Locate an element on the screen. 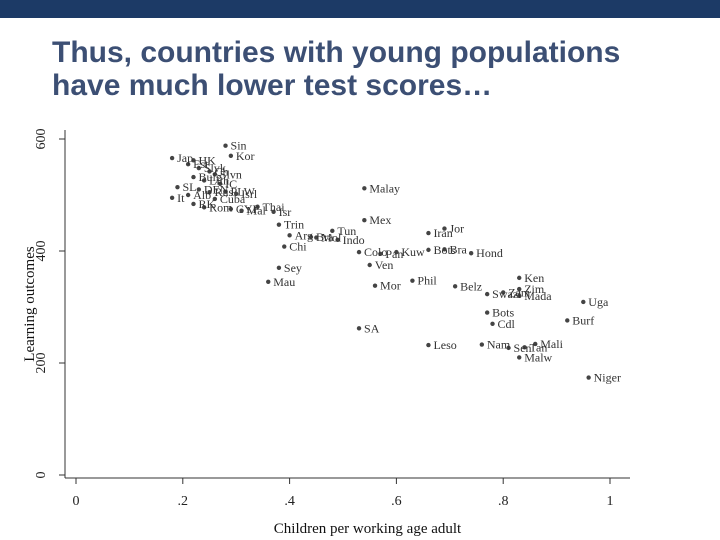 This screenshot has width=720, height=540. point-label: Thai is located at coordinates (274, 207).